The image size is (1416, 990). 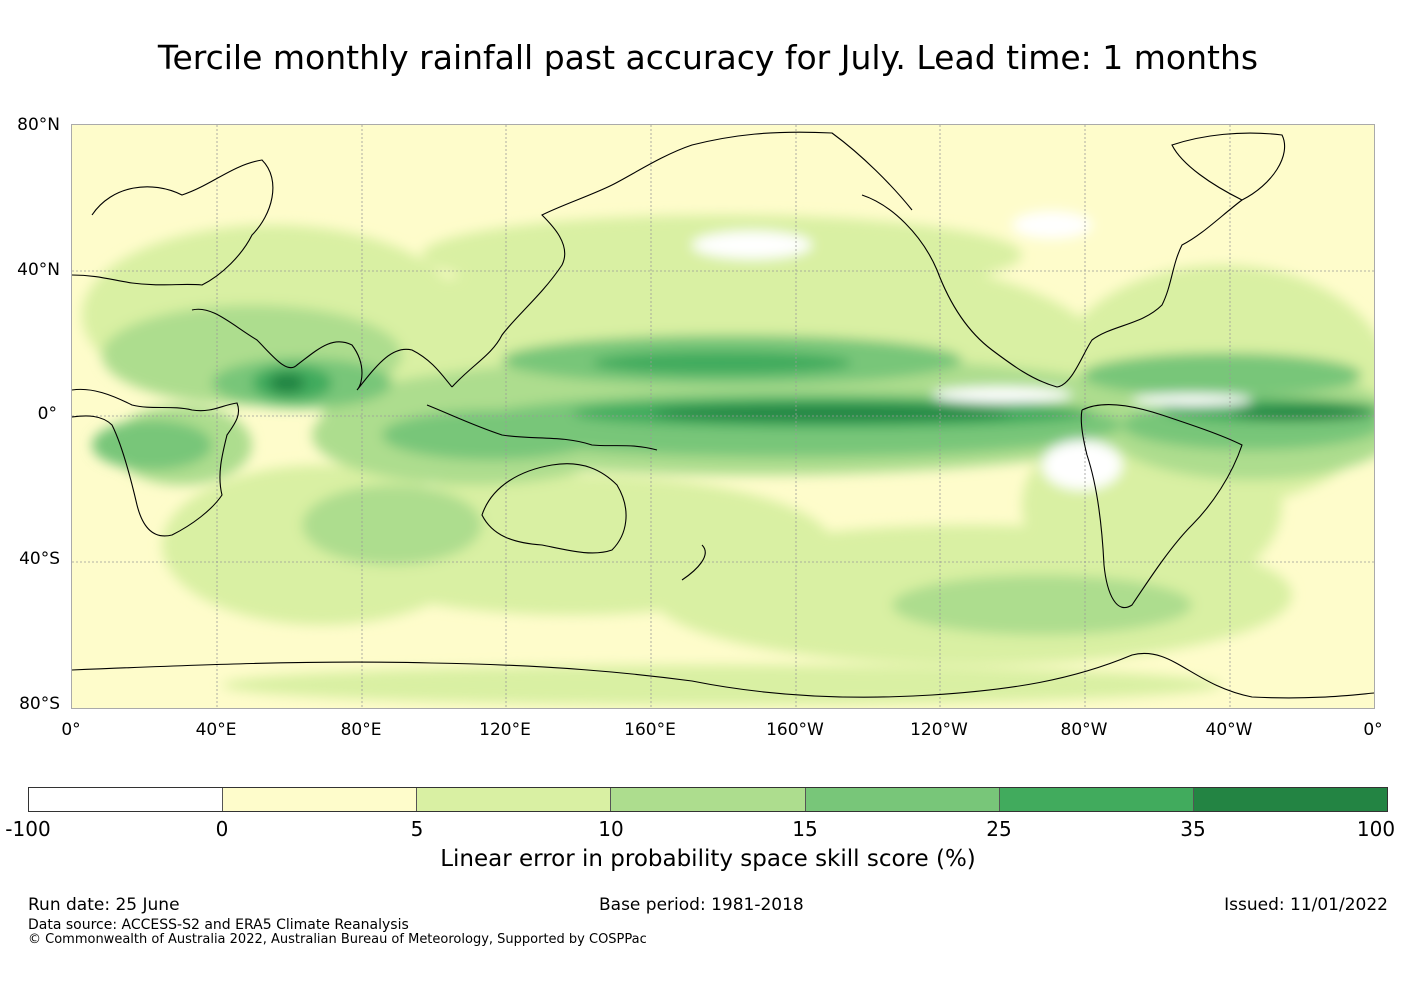 What do you see at coordinates (1052, 291) in the screenshot?
I see `coastline-north-america` at bounding box center [1052, 291].